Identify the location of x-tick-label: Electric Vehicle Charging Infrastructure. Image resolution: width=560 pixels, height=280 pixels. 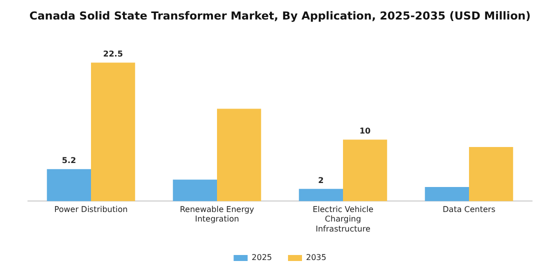
(343, 219).